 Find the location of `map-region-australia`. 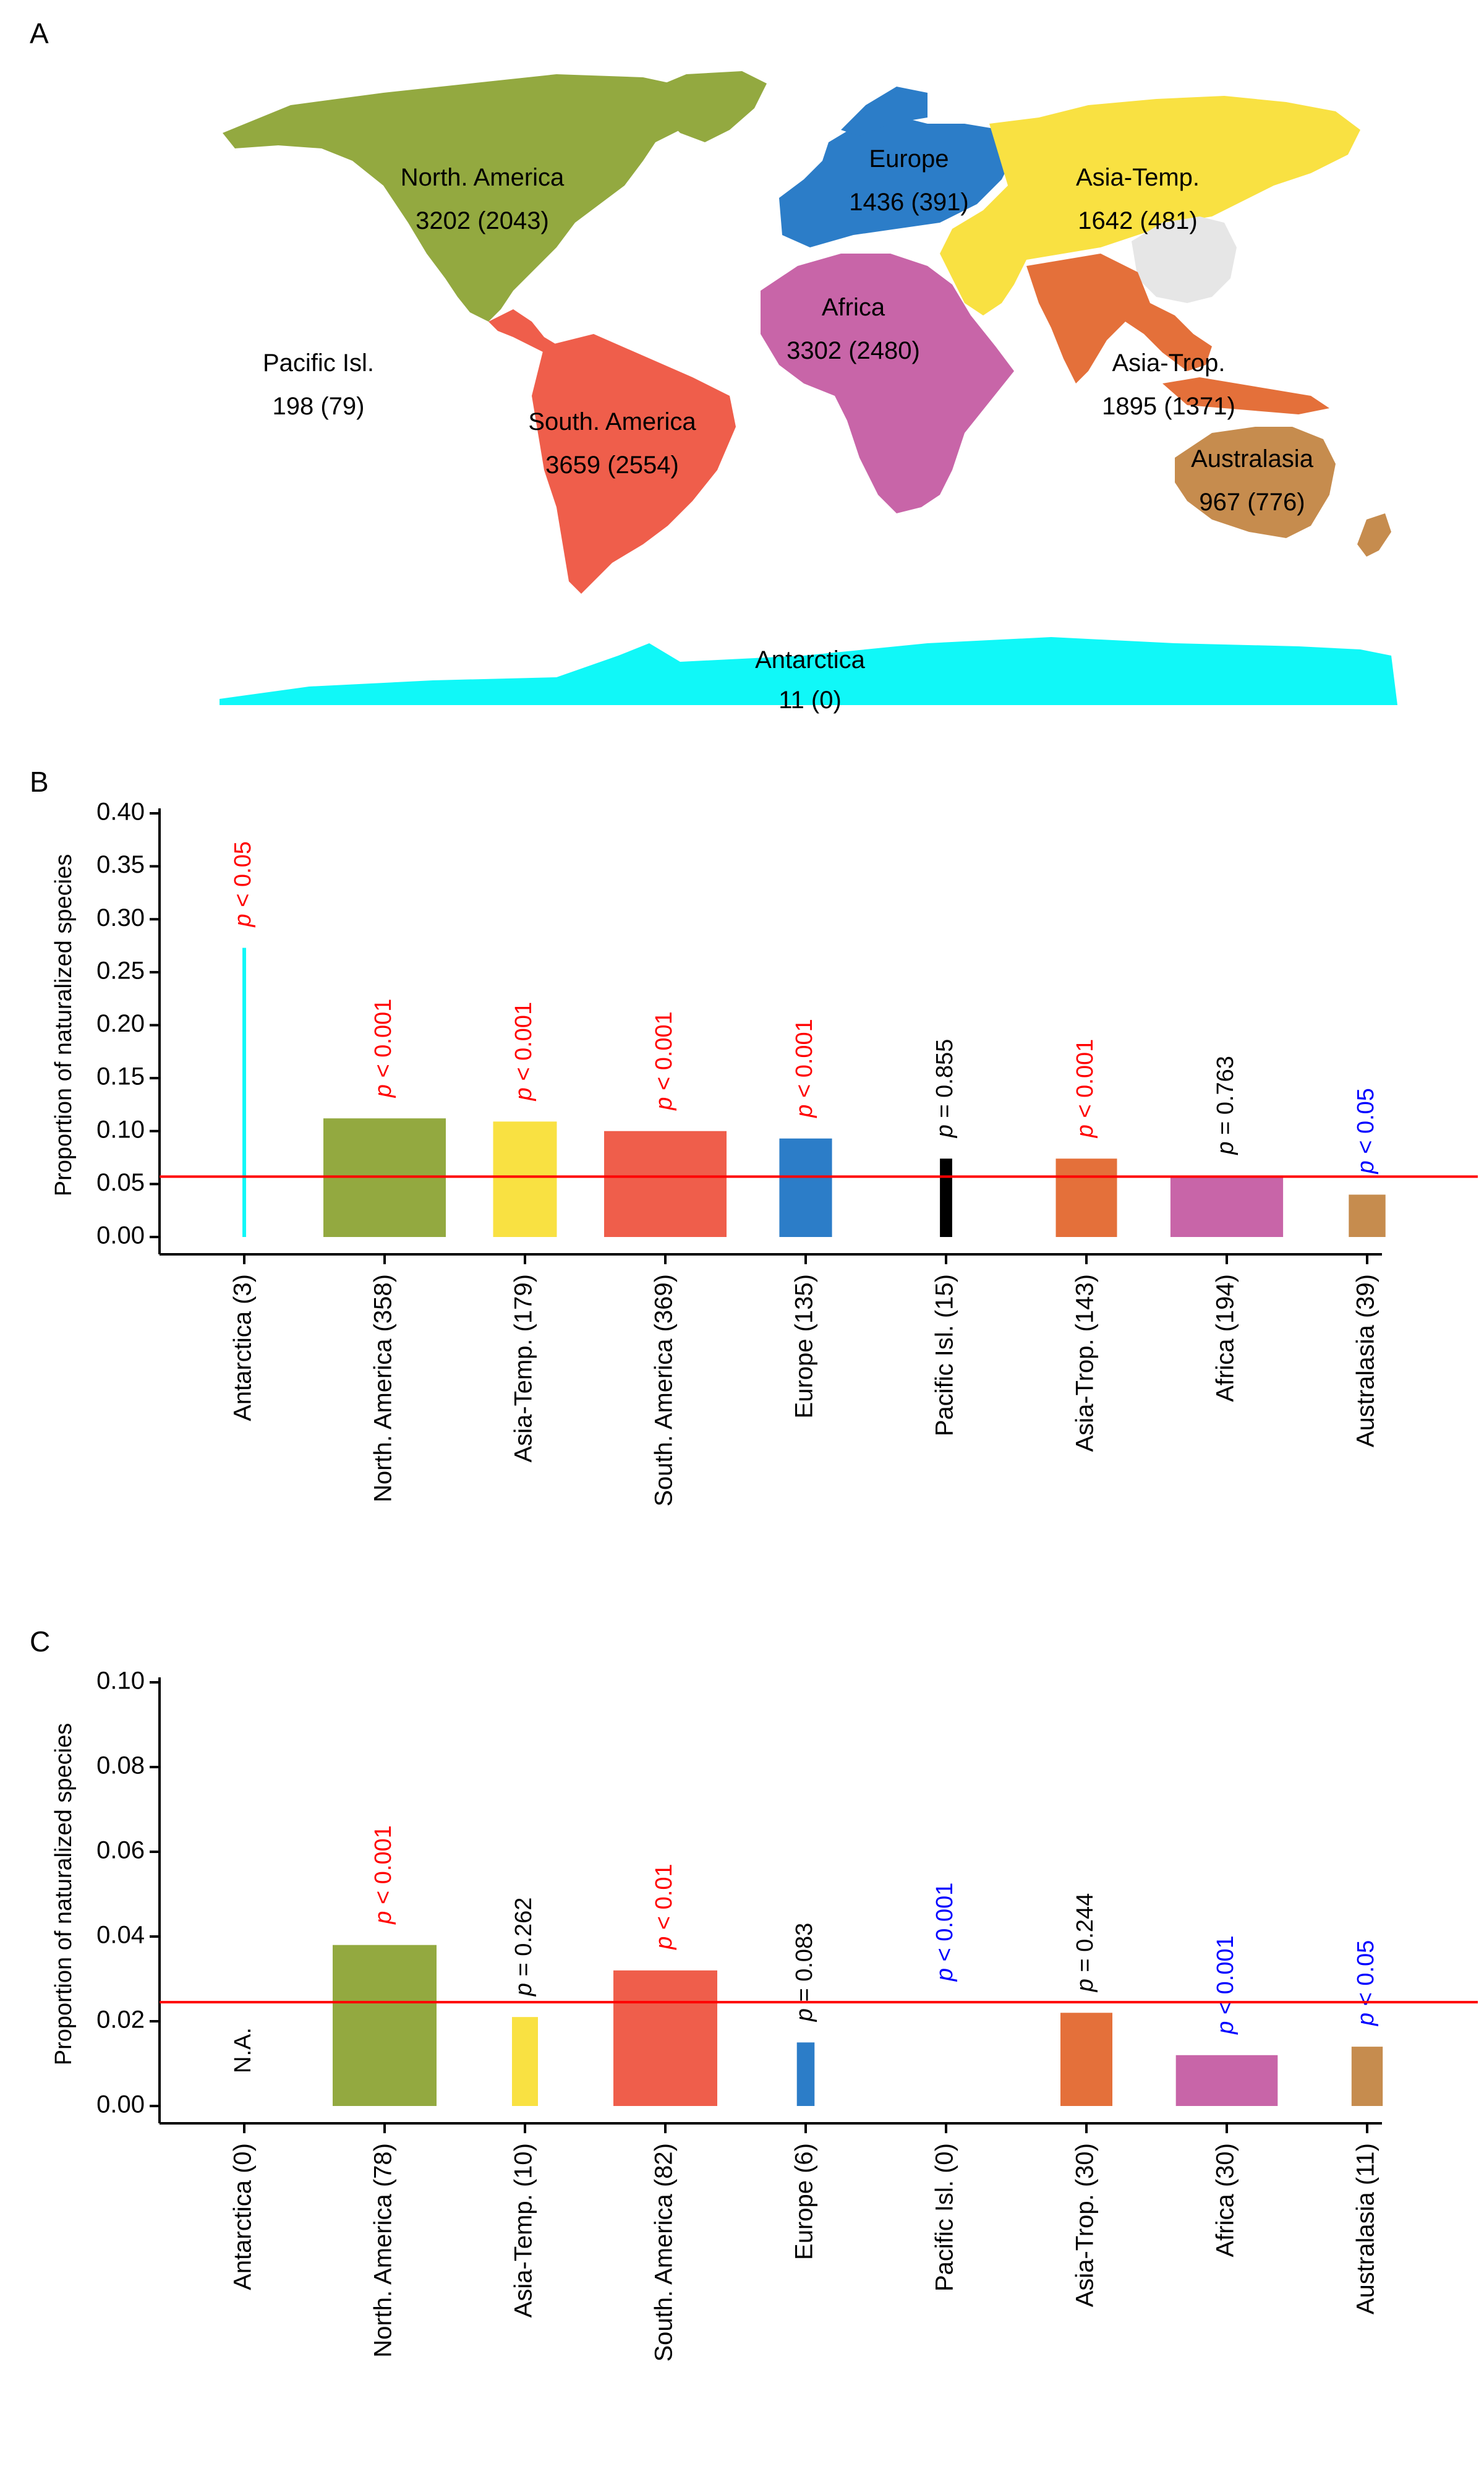

map-region-australia is located at coordinates (1255, 482).